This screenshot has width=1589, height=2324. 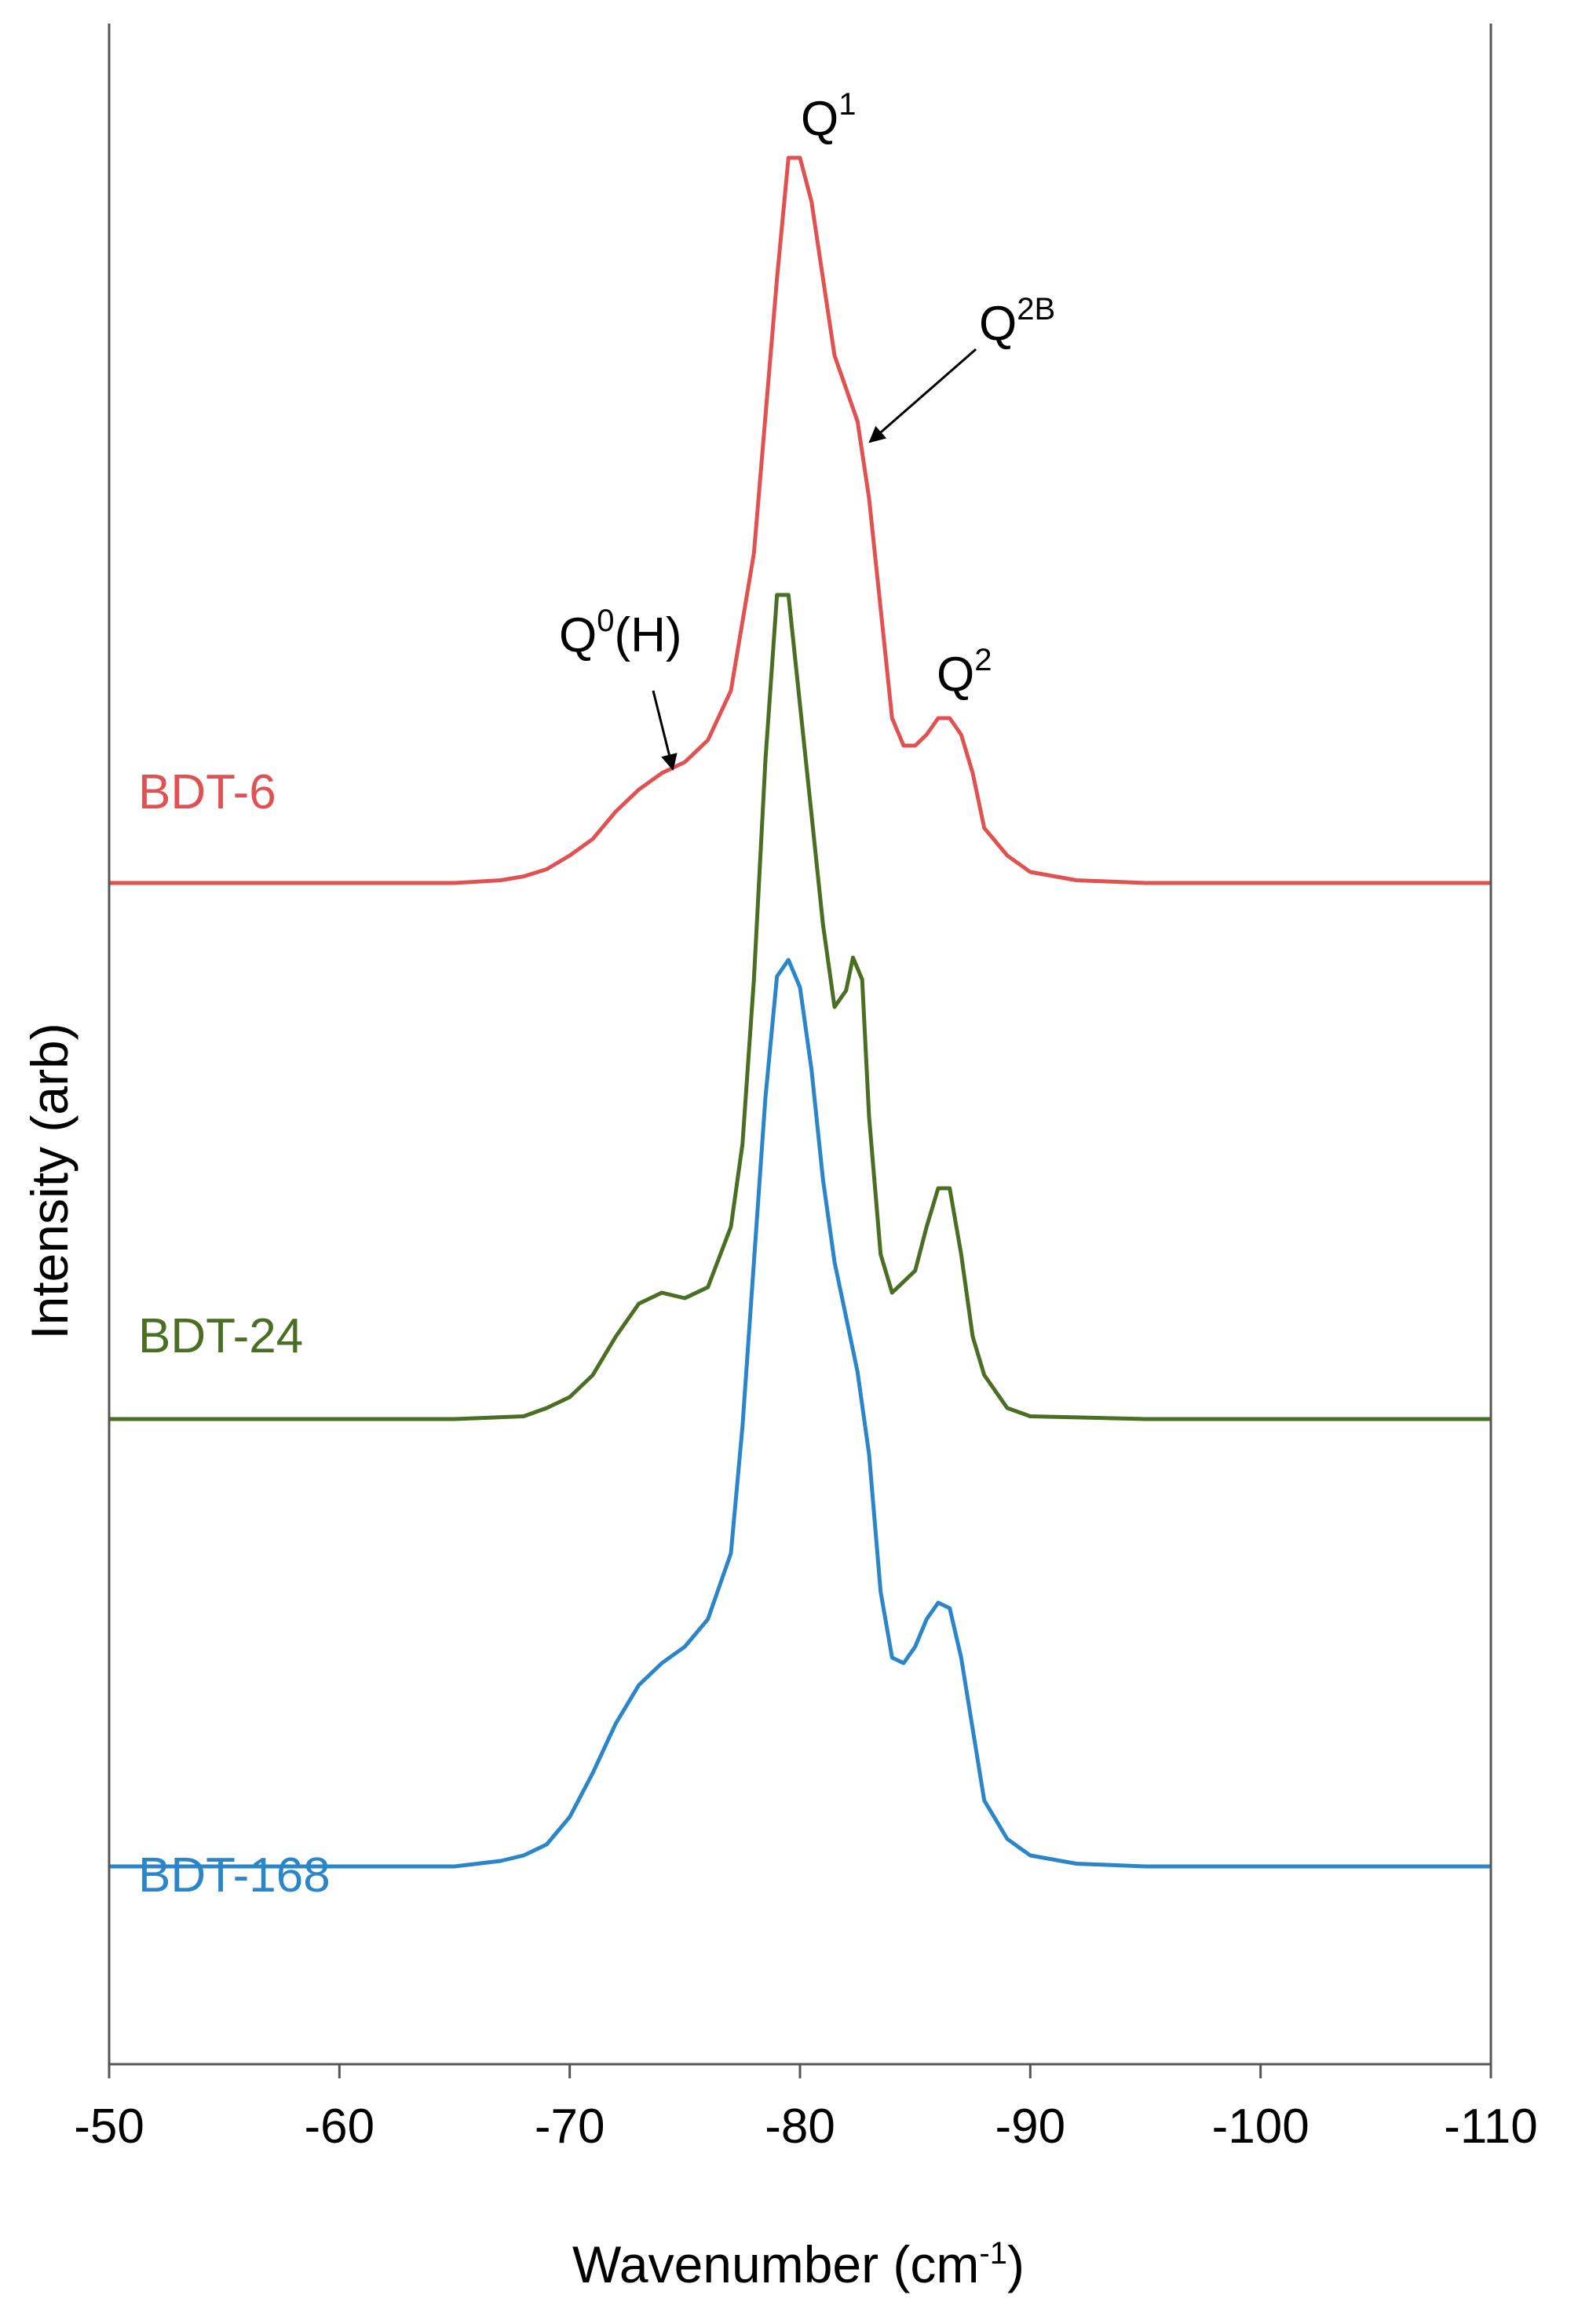 What do you see at coordinates (109, 2127) in the screenshot?
I see `x-tick-label: -50` at bounding box center [109, 2127].